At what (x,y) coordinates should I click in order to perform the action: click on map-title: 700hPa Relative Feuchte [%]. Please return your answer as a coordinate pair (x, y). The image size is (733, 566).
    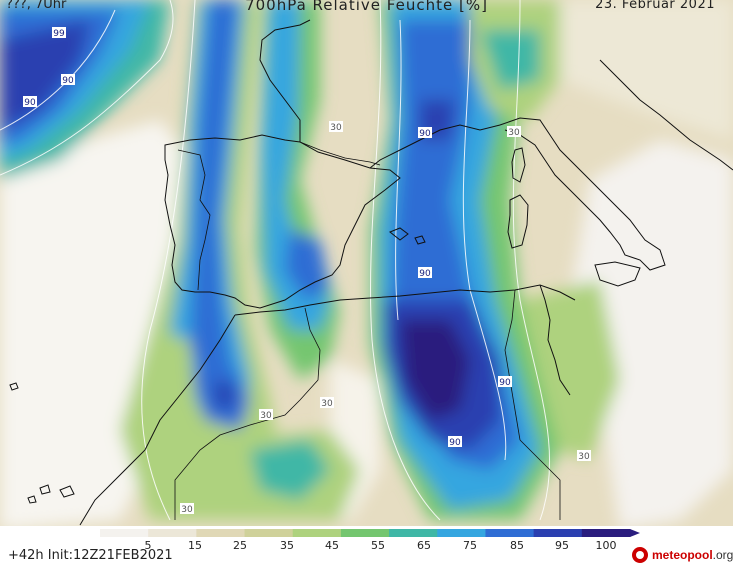
    Looking at the image, I should click on (366, 7).